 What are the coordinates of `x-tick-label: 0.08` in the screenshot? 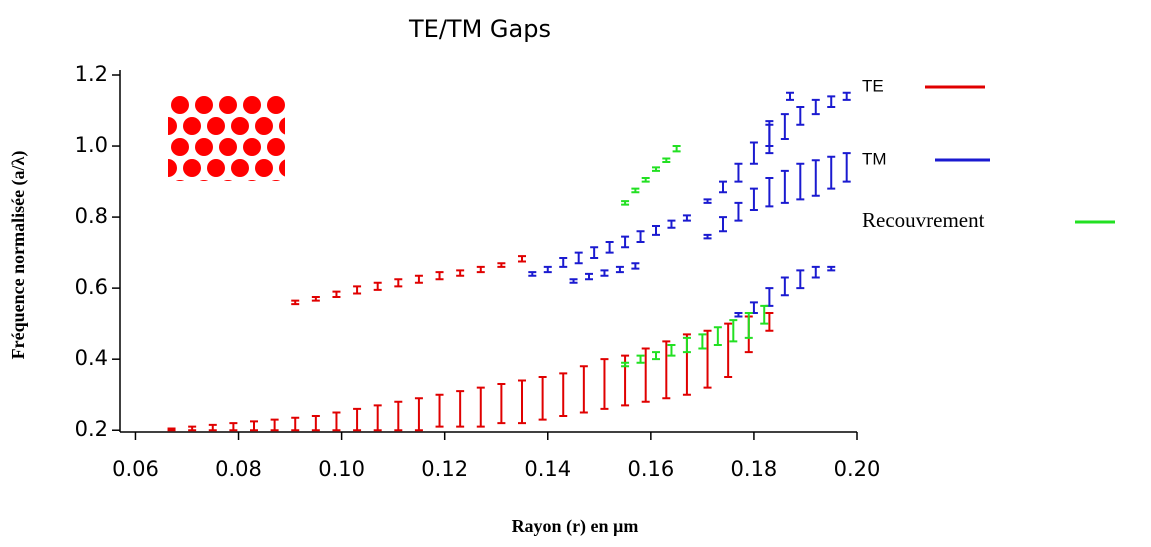 It's located at (238, 469).